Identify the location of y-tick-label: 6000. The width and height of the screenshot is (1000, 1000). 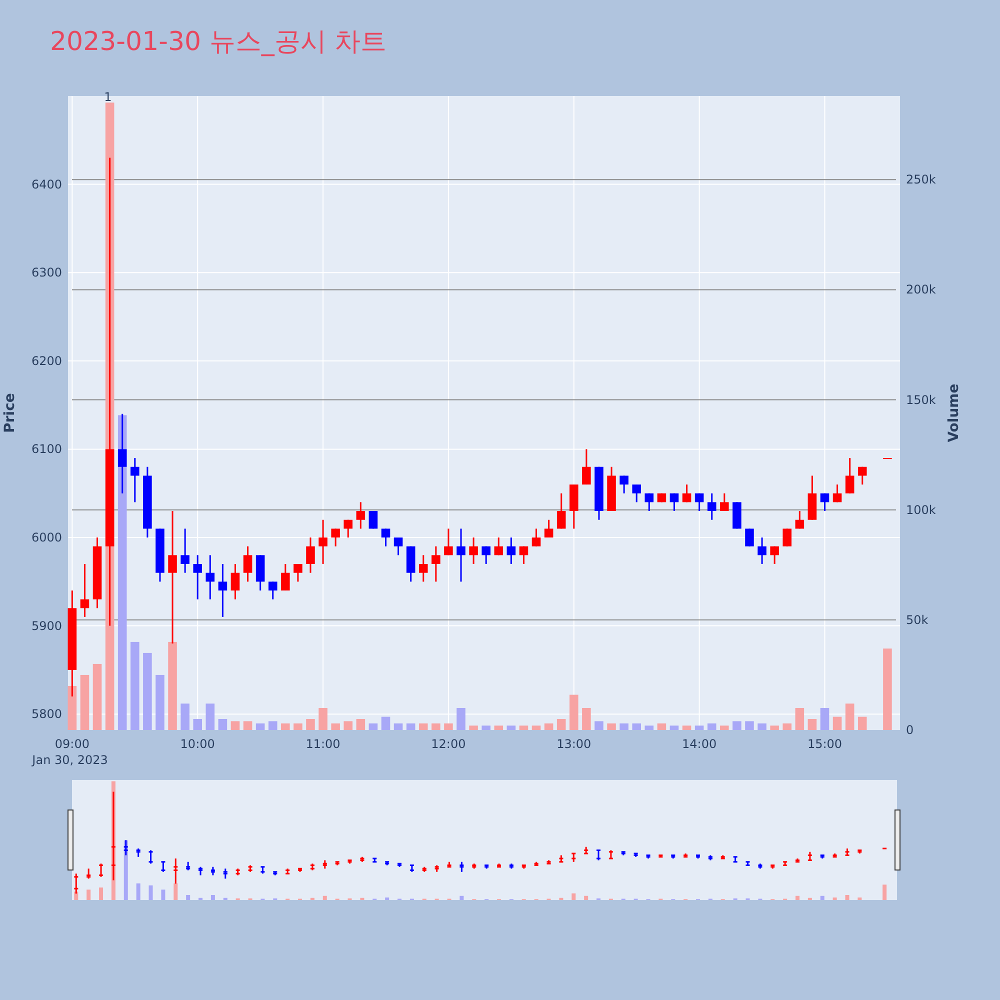
(46, 537).